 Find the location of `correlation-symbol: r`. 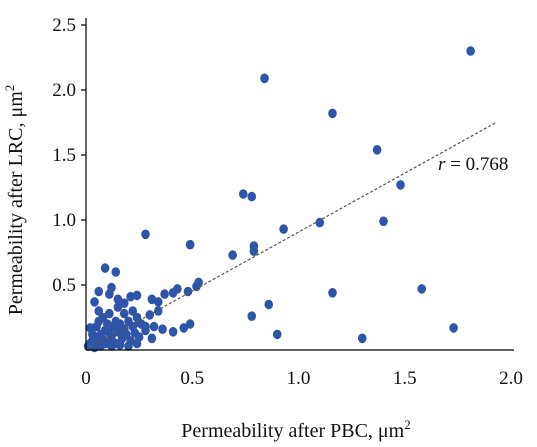

correlation-symbol: r is located at coordinates (442, 164).